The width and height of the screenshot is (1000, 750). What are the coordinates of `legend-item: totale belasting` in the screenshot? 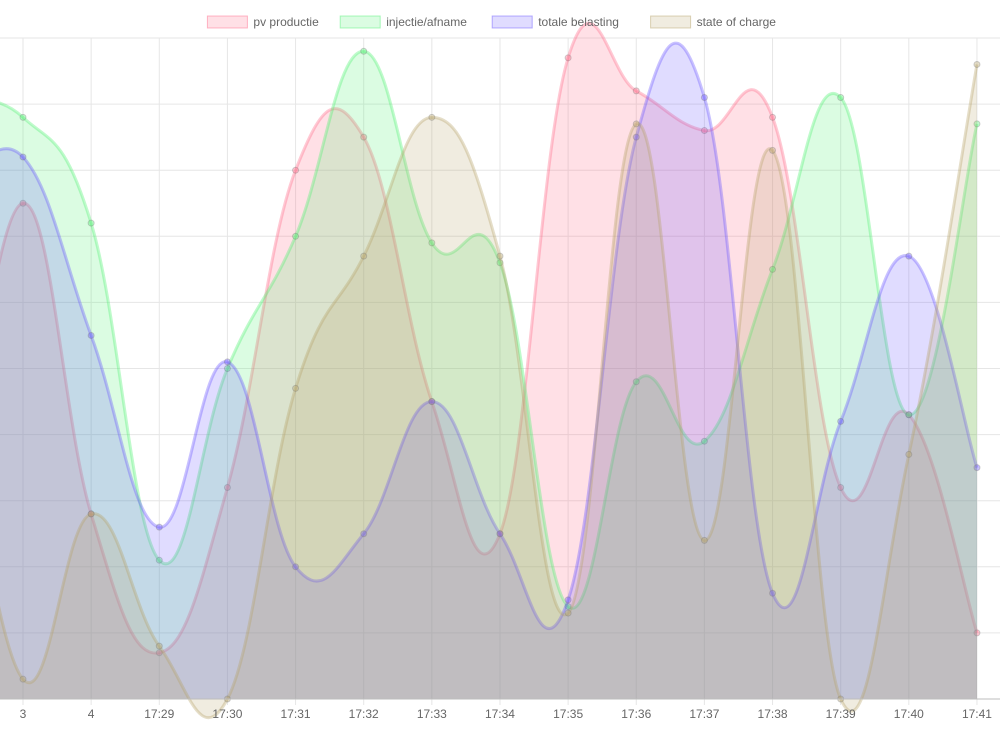 It's located at (555, 22).